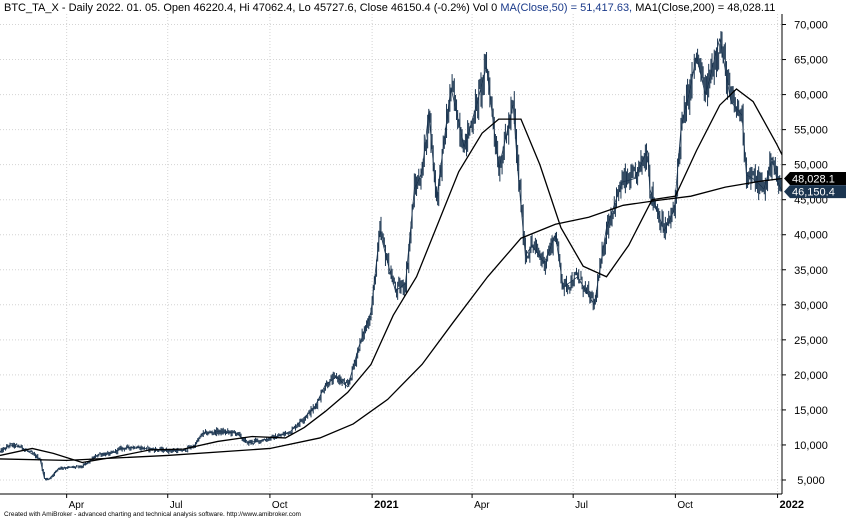 The image size is (850, 520). Describe the element at coordinates (811, 341) in the screenshot. I see `y-tick-label: 25,000` at that location.